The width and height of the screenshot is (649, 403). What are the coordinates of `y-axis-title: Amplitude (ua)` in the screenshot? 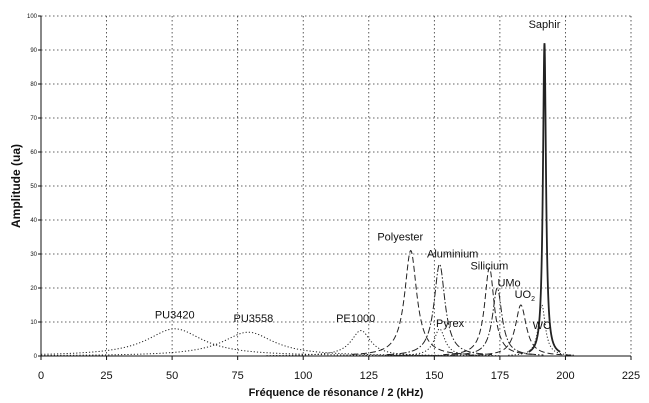 It's located at (16, 186).